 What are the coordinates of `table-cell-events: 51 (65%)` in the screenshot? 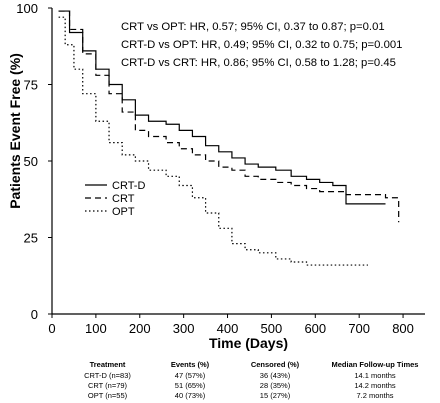 It's located at (190, 385).